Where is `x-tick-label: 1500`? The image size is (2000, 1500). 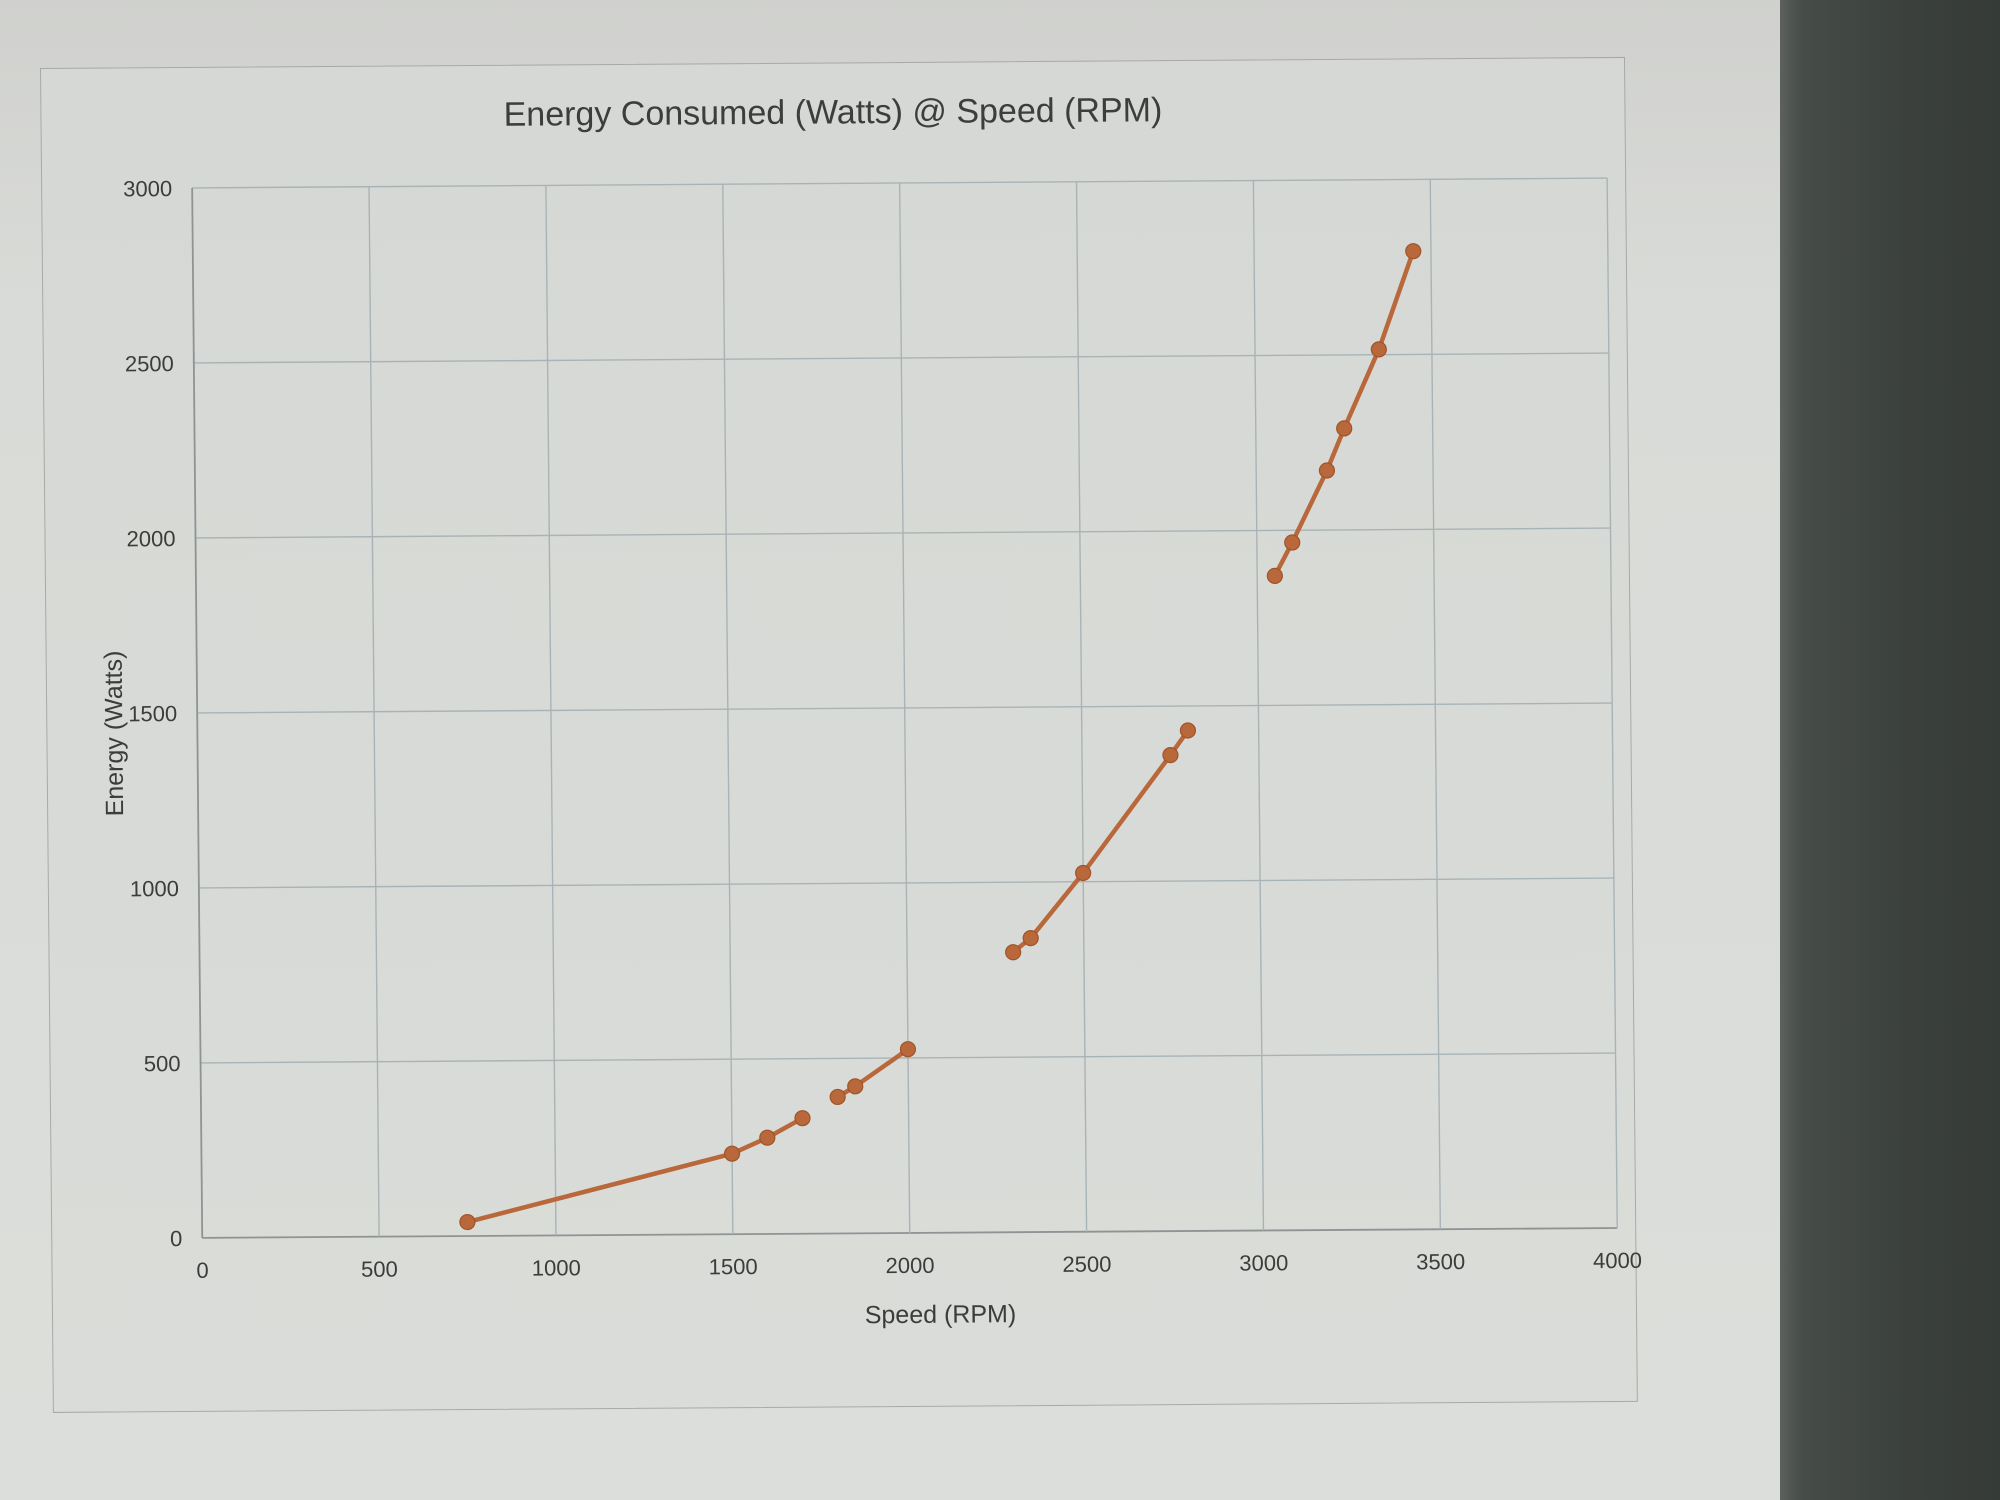
x-tick-label: 1500 is located at coordinates (733, 1266).